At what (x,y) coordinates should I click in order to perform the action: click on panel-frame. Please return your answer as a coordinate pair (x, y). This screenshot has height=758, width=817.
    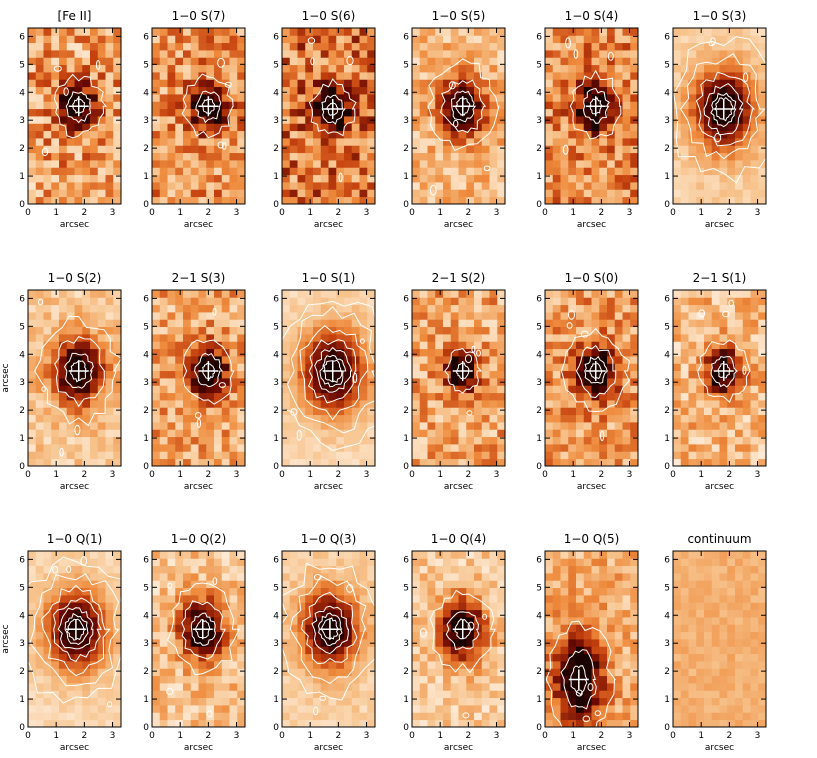
    Looking at the image, I should click on (591, 378).